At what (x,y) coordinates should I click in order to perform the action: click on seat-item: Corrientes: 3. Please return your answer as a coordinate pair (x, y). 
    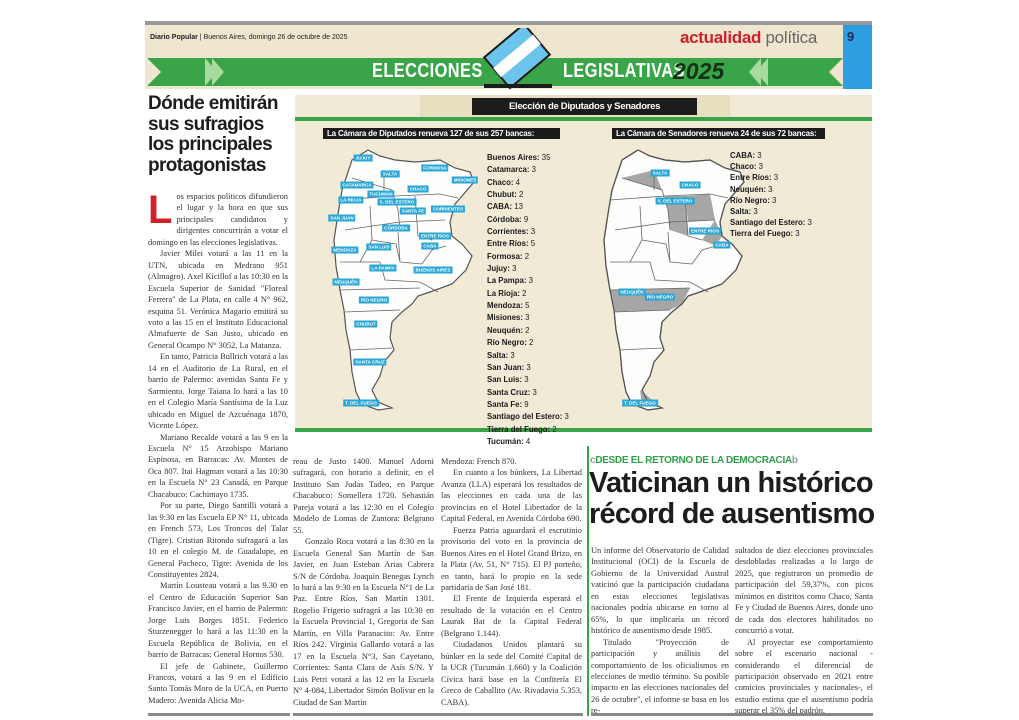
    Looking at the image, I should click on (528, 232).